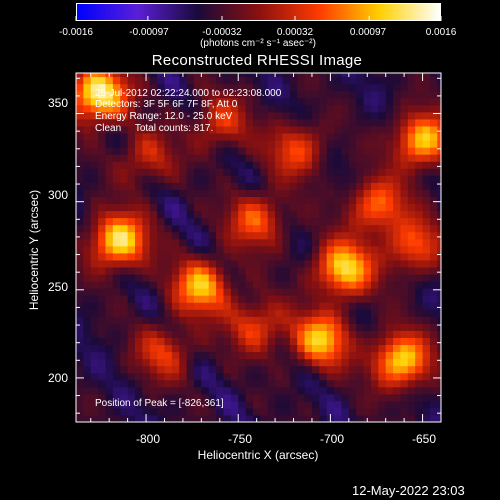 This screenshot has height=500, width=500. Describe the element at coordinates (257, 60) in the screenshot. I see `chart-title: Reconstructed RHESSI Image` at that location.